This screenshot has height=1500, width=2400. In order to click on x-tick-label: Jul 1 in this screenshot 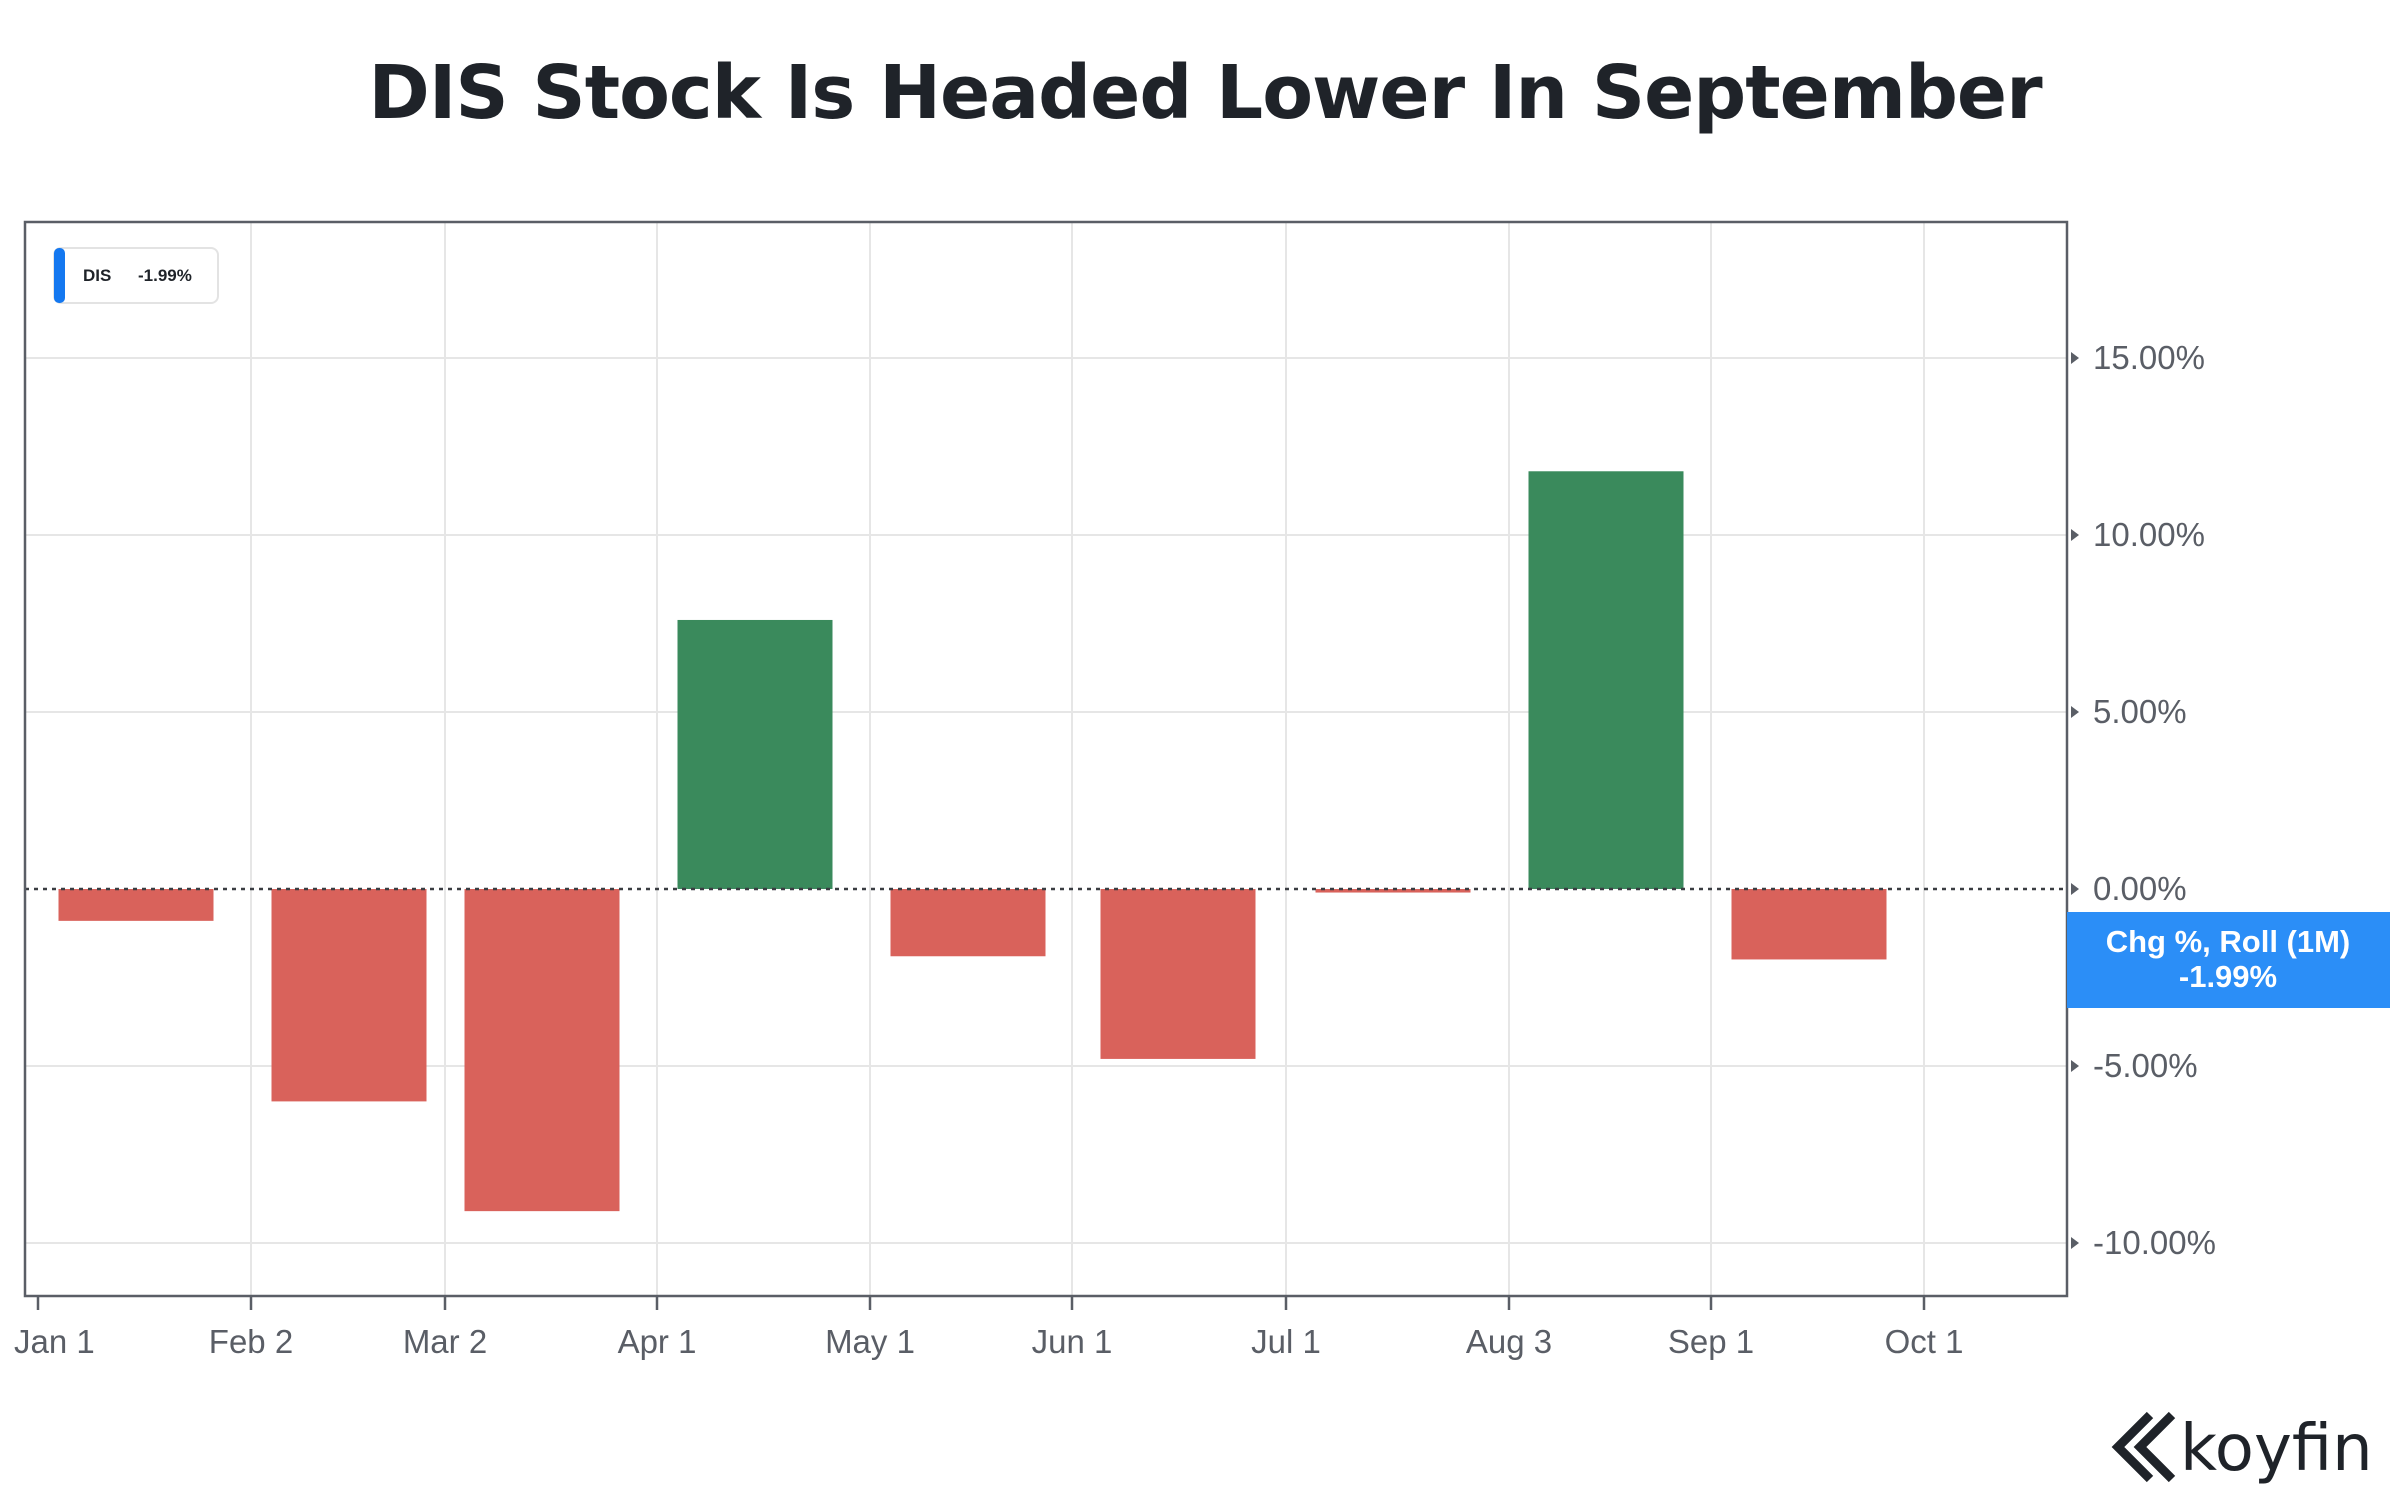, I will do `click(1286, 1341)`.